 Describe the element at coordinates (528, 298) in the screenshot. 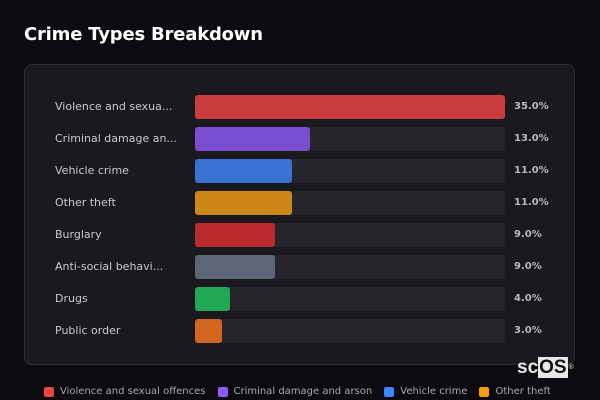

I see `bar-value: 4.0%` at that location.